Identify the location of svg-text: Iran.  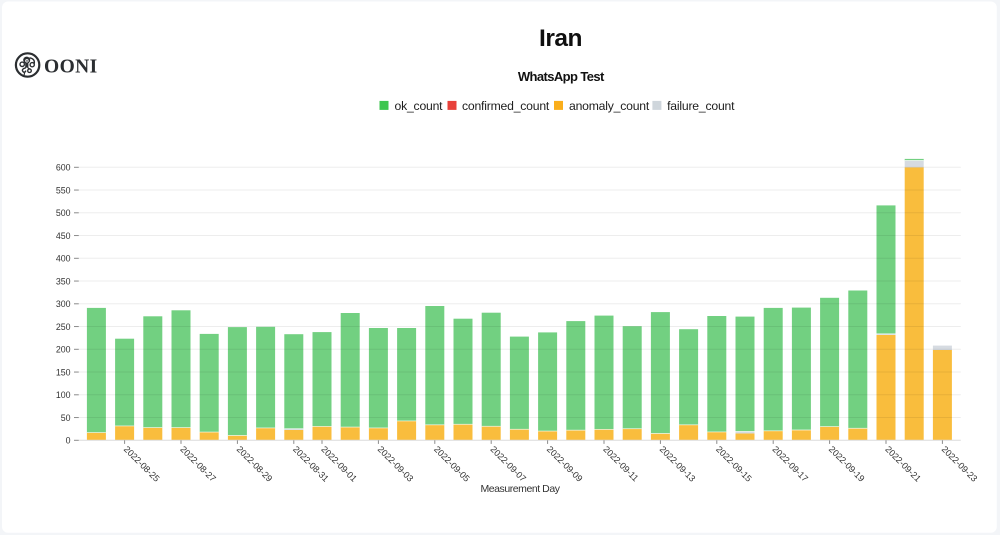
(560, 38).